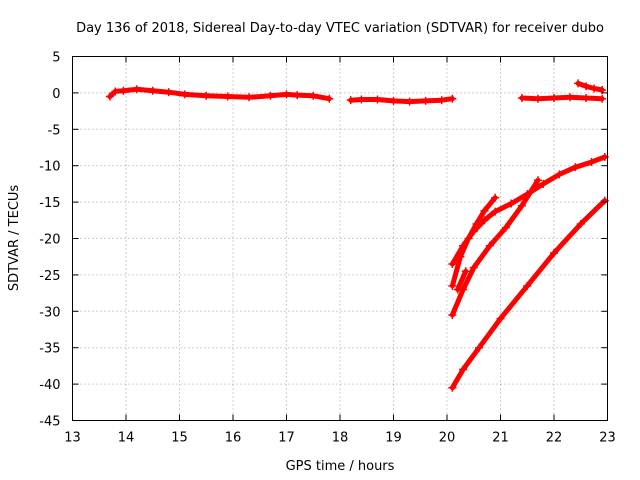 The width and height of the screenshot is (640, 480). Describe the element at coordinates (49, 422) in the screenshot. I see `y-tick-label: -45` at that location.